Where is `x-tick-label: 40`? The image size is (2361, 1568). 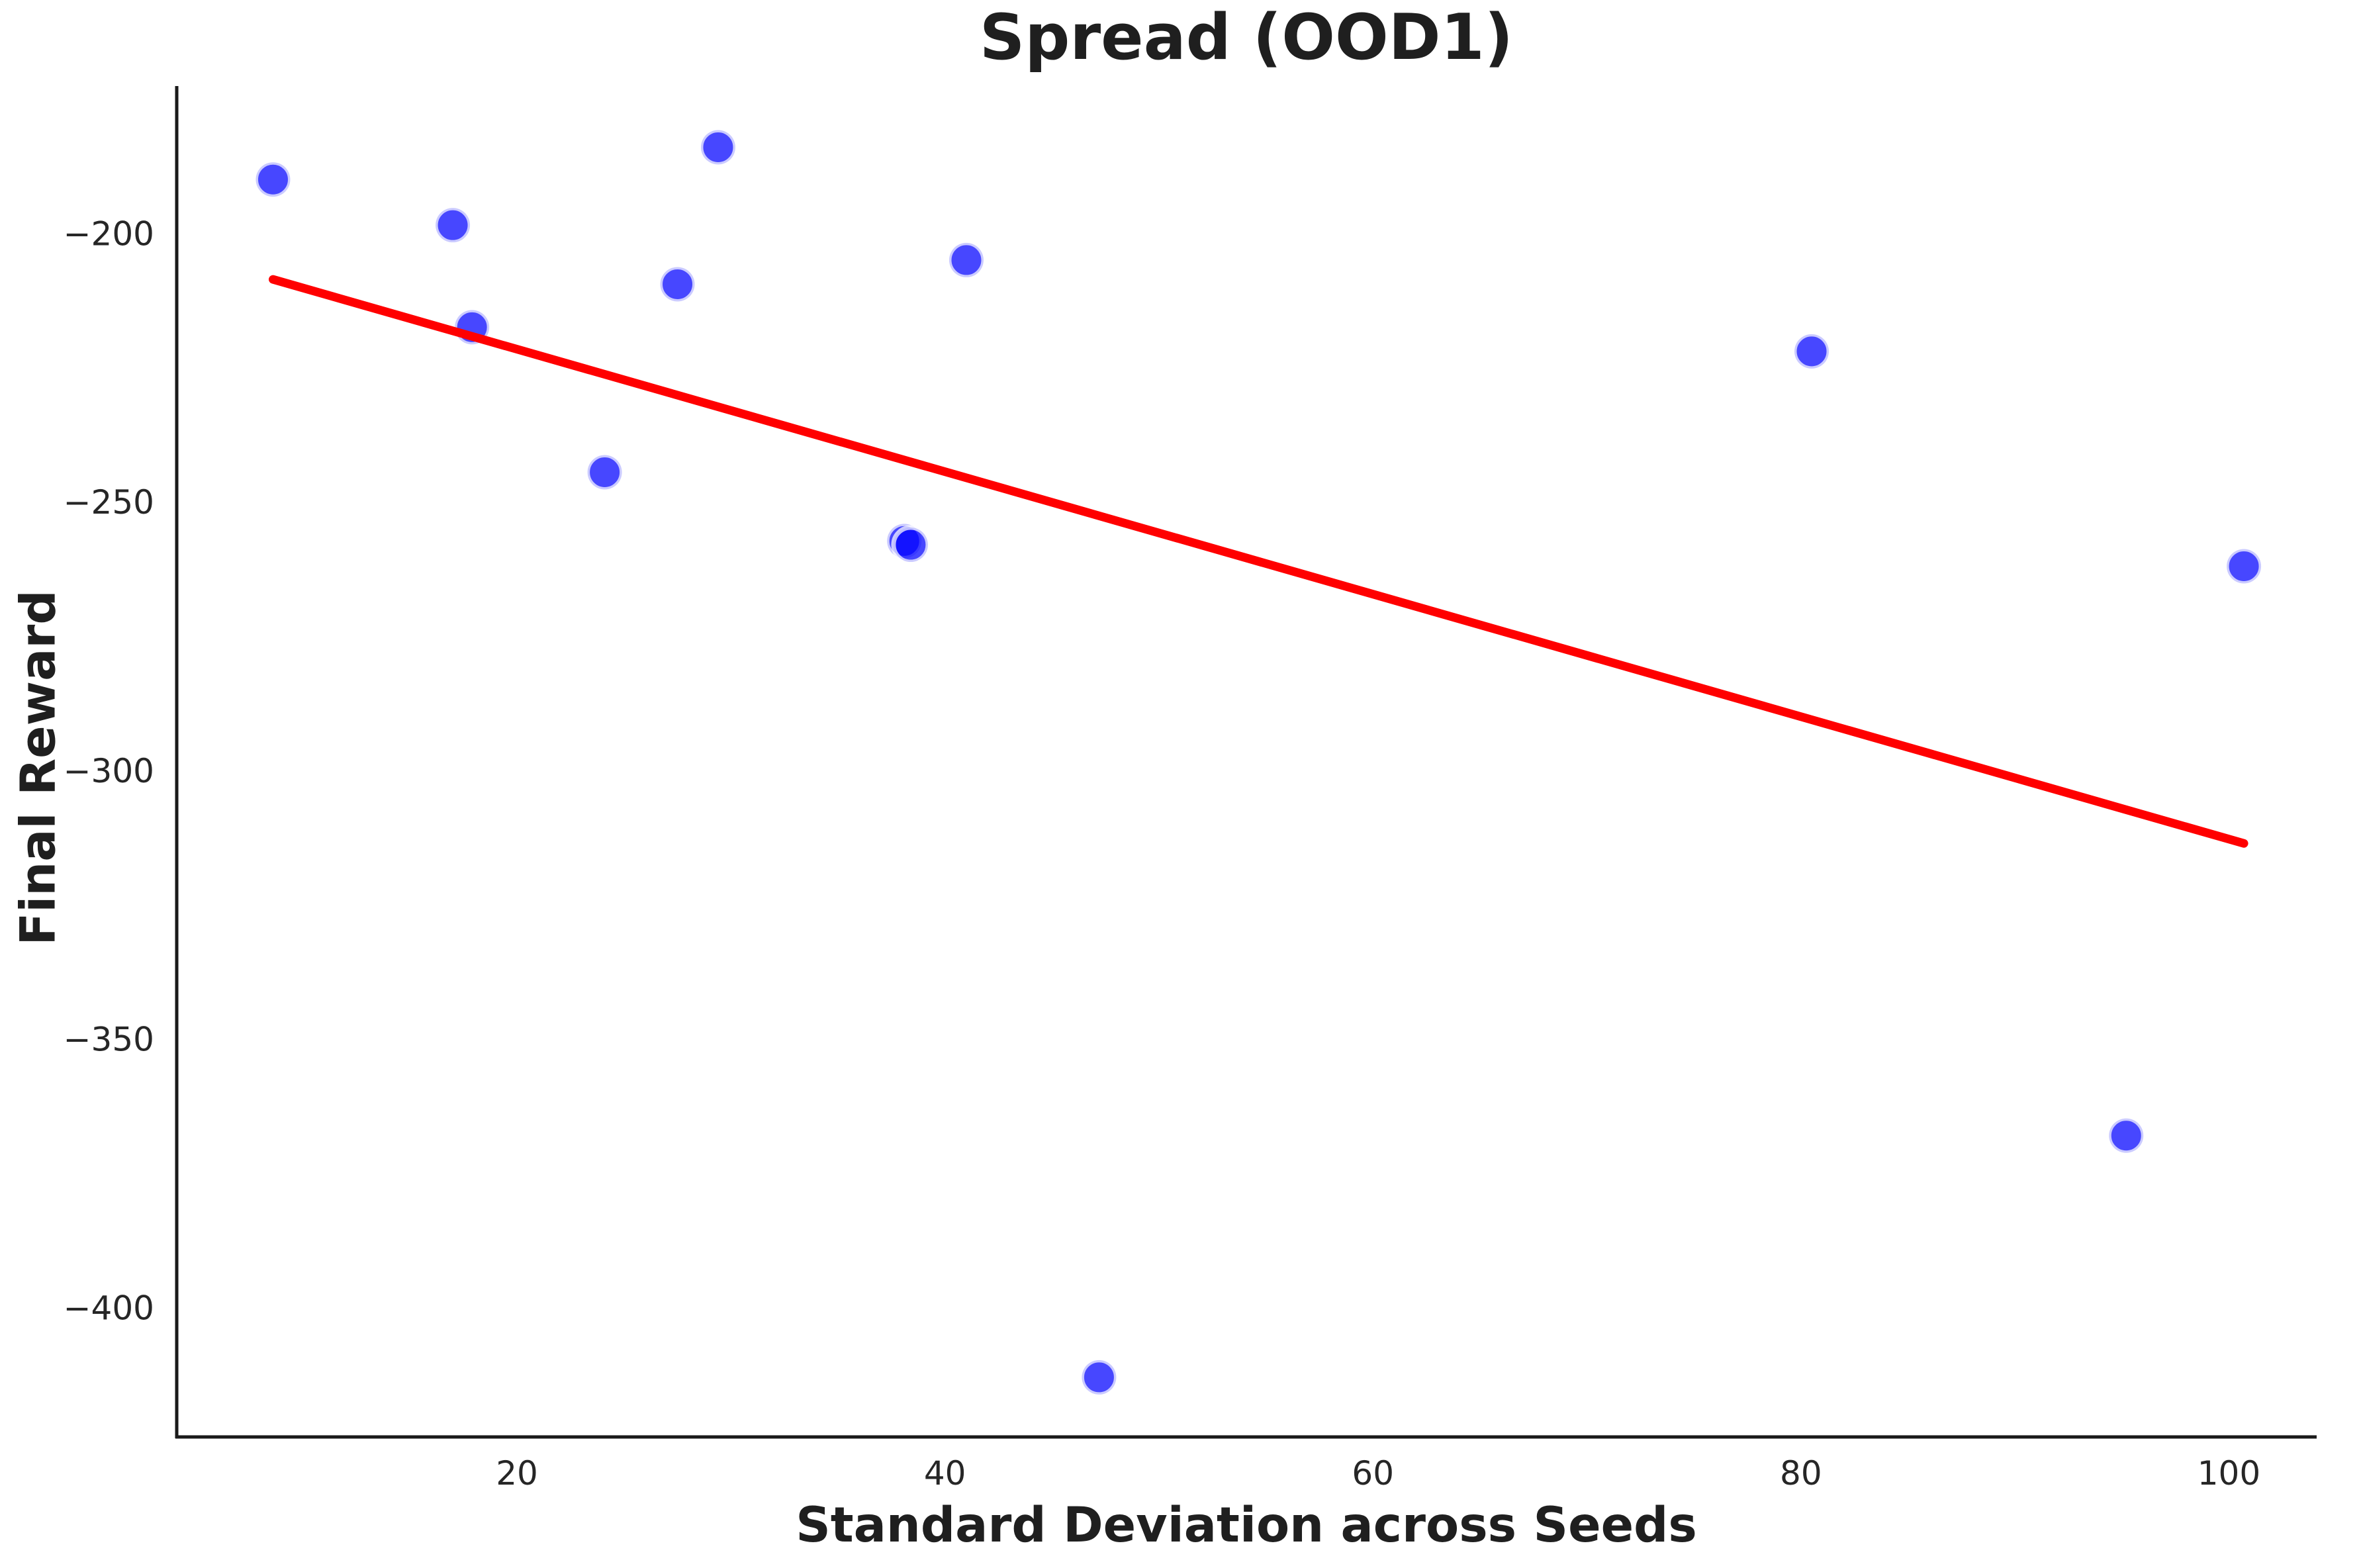
x-tick-label: 40 is located at coordinates (945, 1473).